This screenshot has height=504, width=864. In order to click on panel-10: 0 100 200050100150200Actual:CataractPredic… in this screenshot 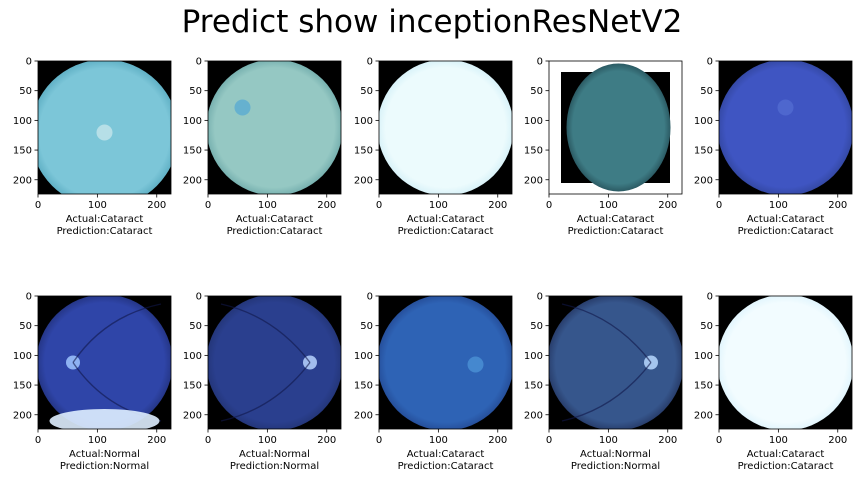, I will do `click(773, 382)`.